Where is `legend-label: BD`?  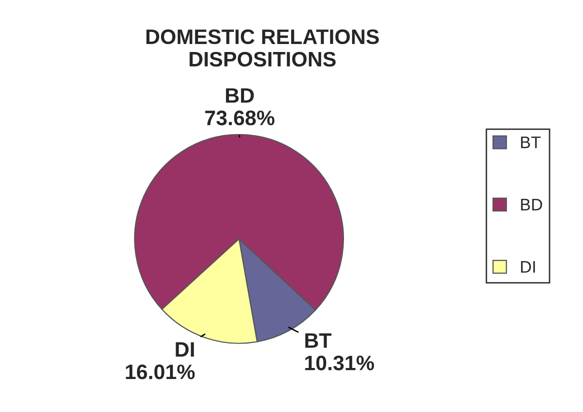 legend-label: BD is located at coordinates (531, 204).